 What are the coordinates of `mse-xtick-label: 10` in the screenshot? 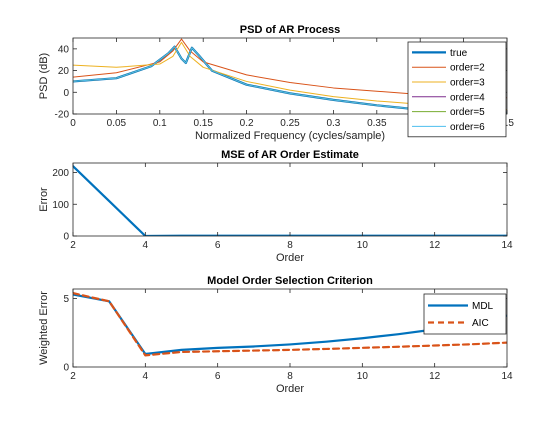 It's located at (363, 245).